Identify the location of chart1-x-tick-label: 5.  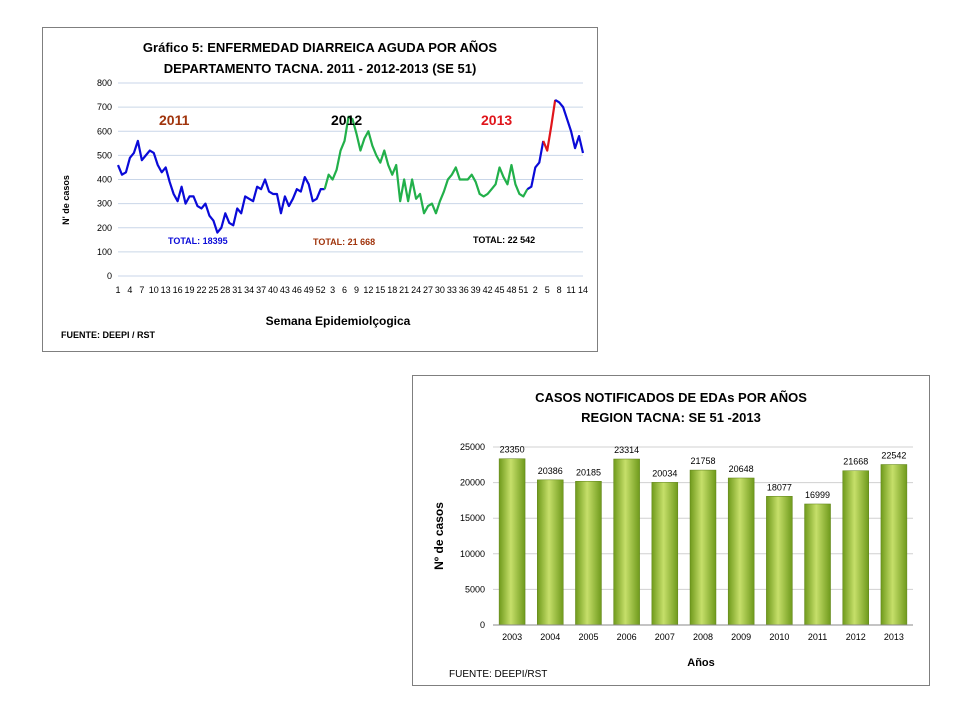
(547, 290).